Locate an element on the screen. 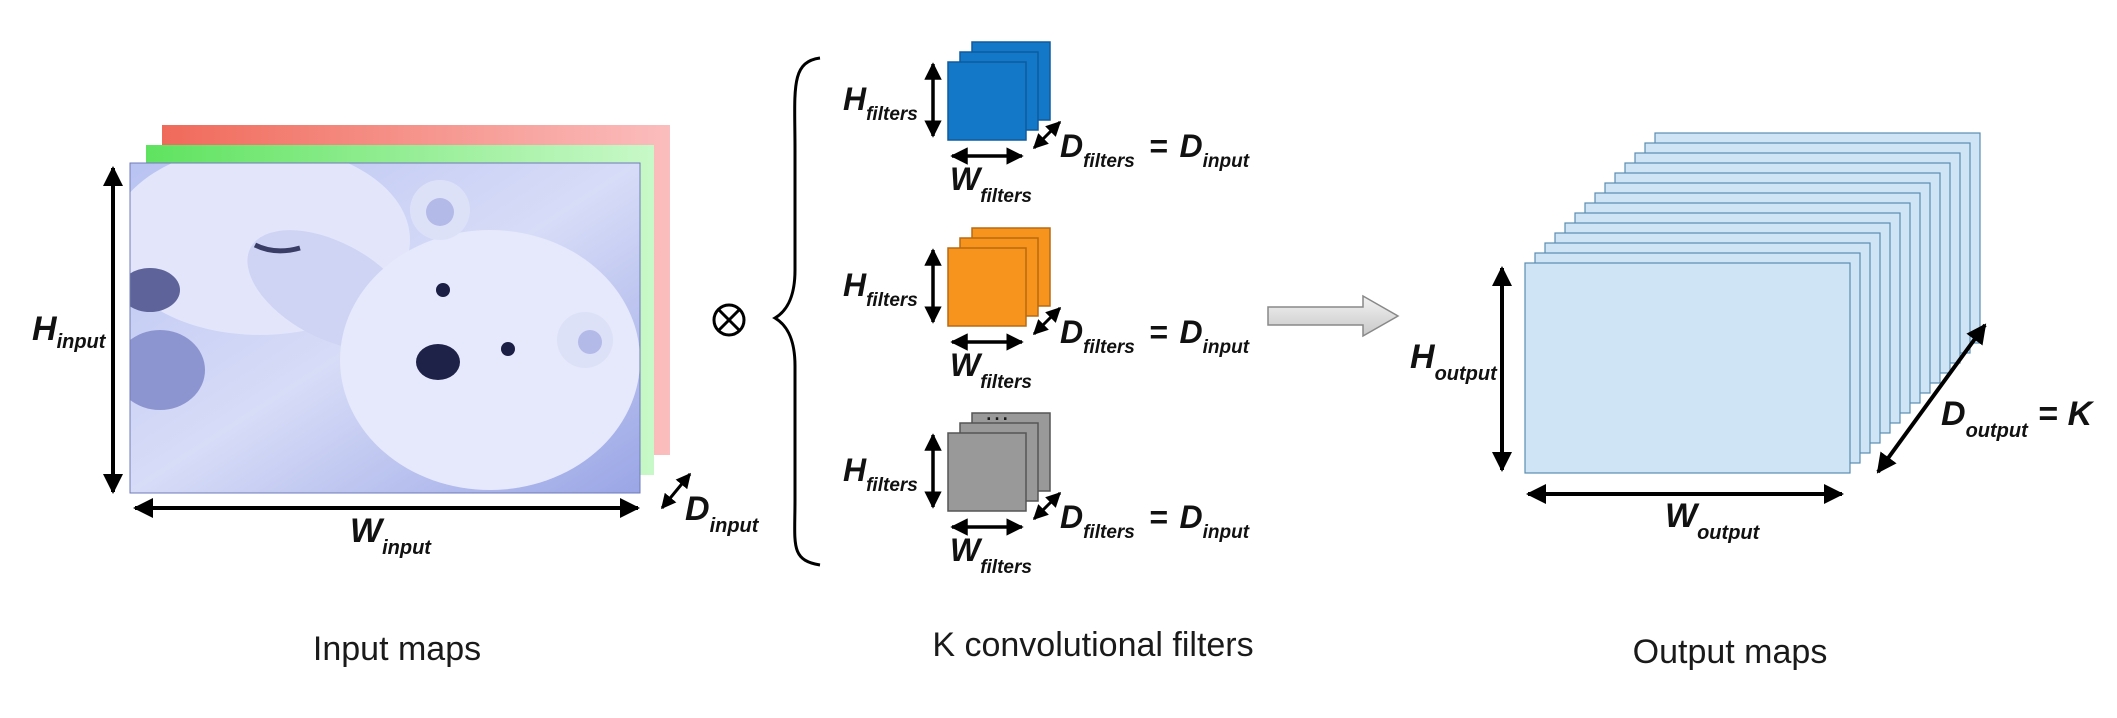 Image resolution: width=2117 pixels, height=718 pixels. convolution-operator-icon is located at coordinates (729, 320).